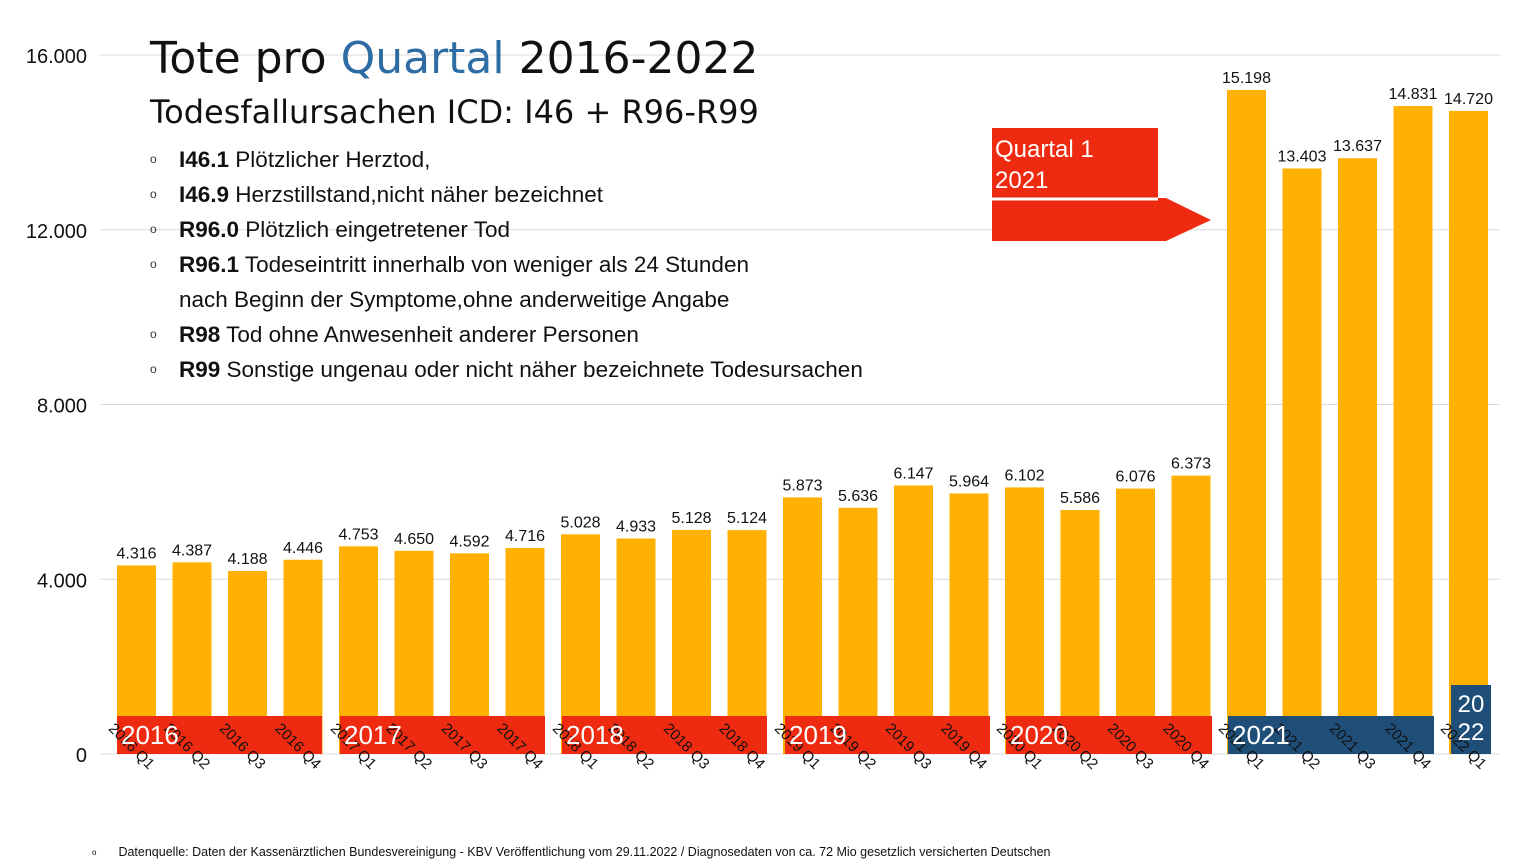  Describe the element at coordinates (1022, 180) in the screenshot. I see `callout-line-2: 2021` at that location.